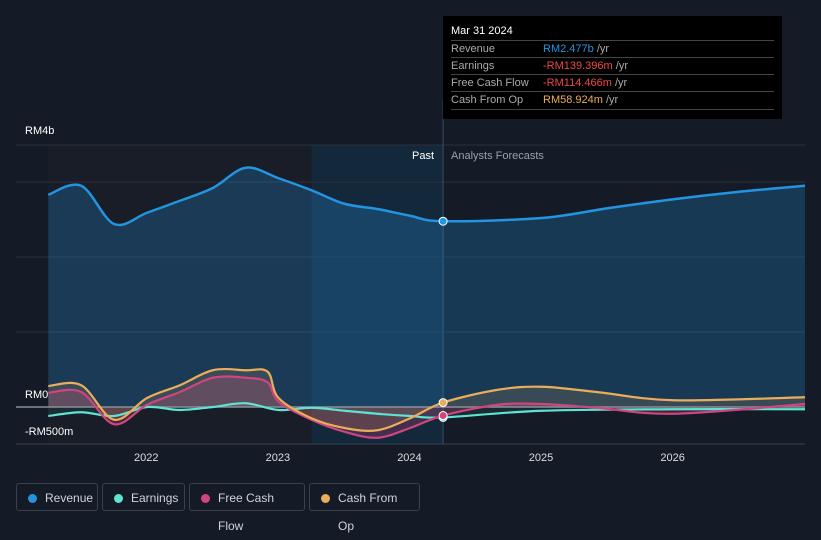 The height and width of the screenshot is (540, 821). Describe the element at coordinates (377, 294) in the screenshot. I see `highlight-region` at that location.